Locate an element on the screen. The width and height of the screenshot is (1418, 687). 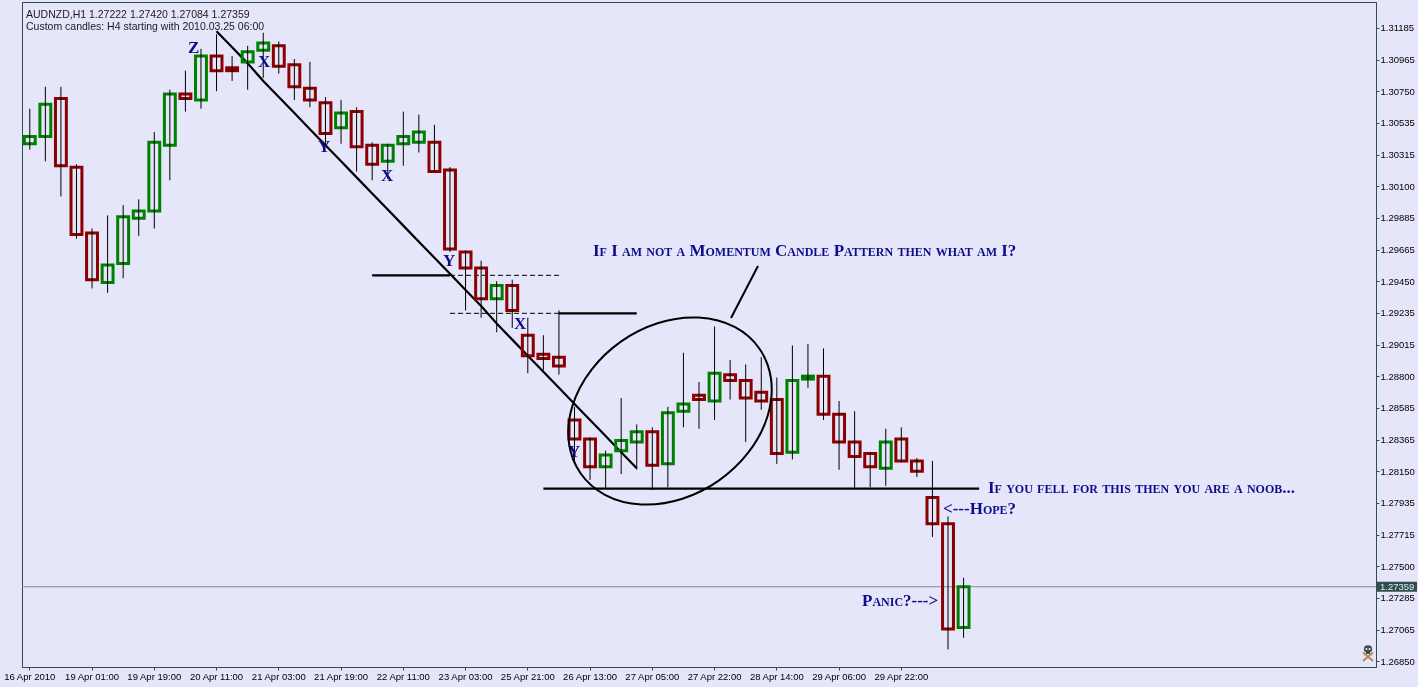
x-tick-label: 27 Apr 22:00 is located at coordinates (714, 676).